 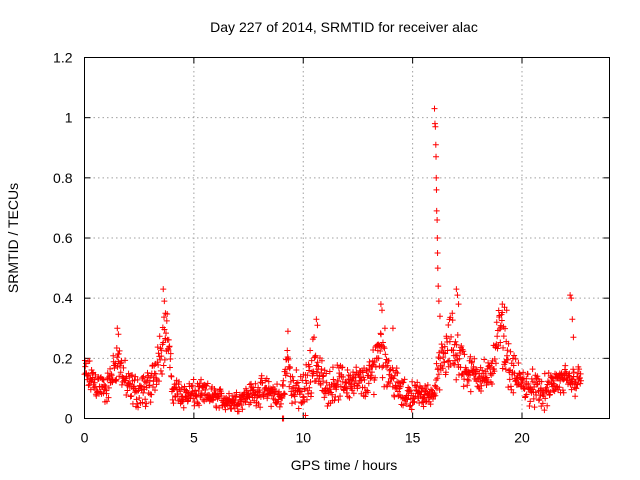 I want to click on x-tick-label: 15, so click(x=413, y=438).